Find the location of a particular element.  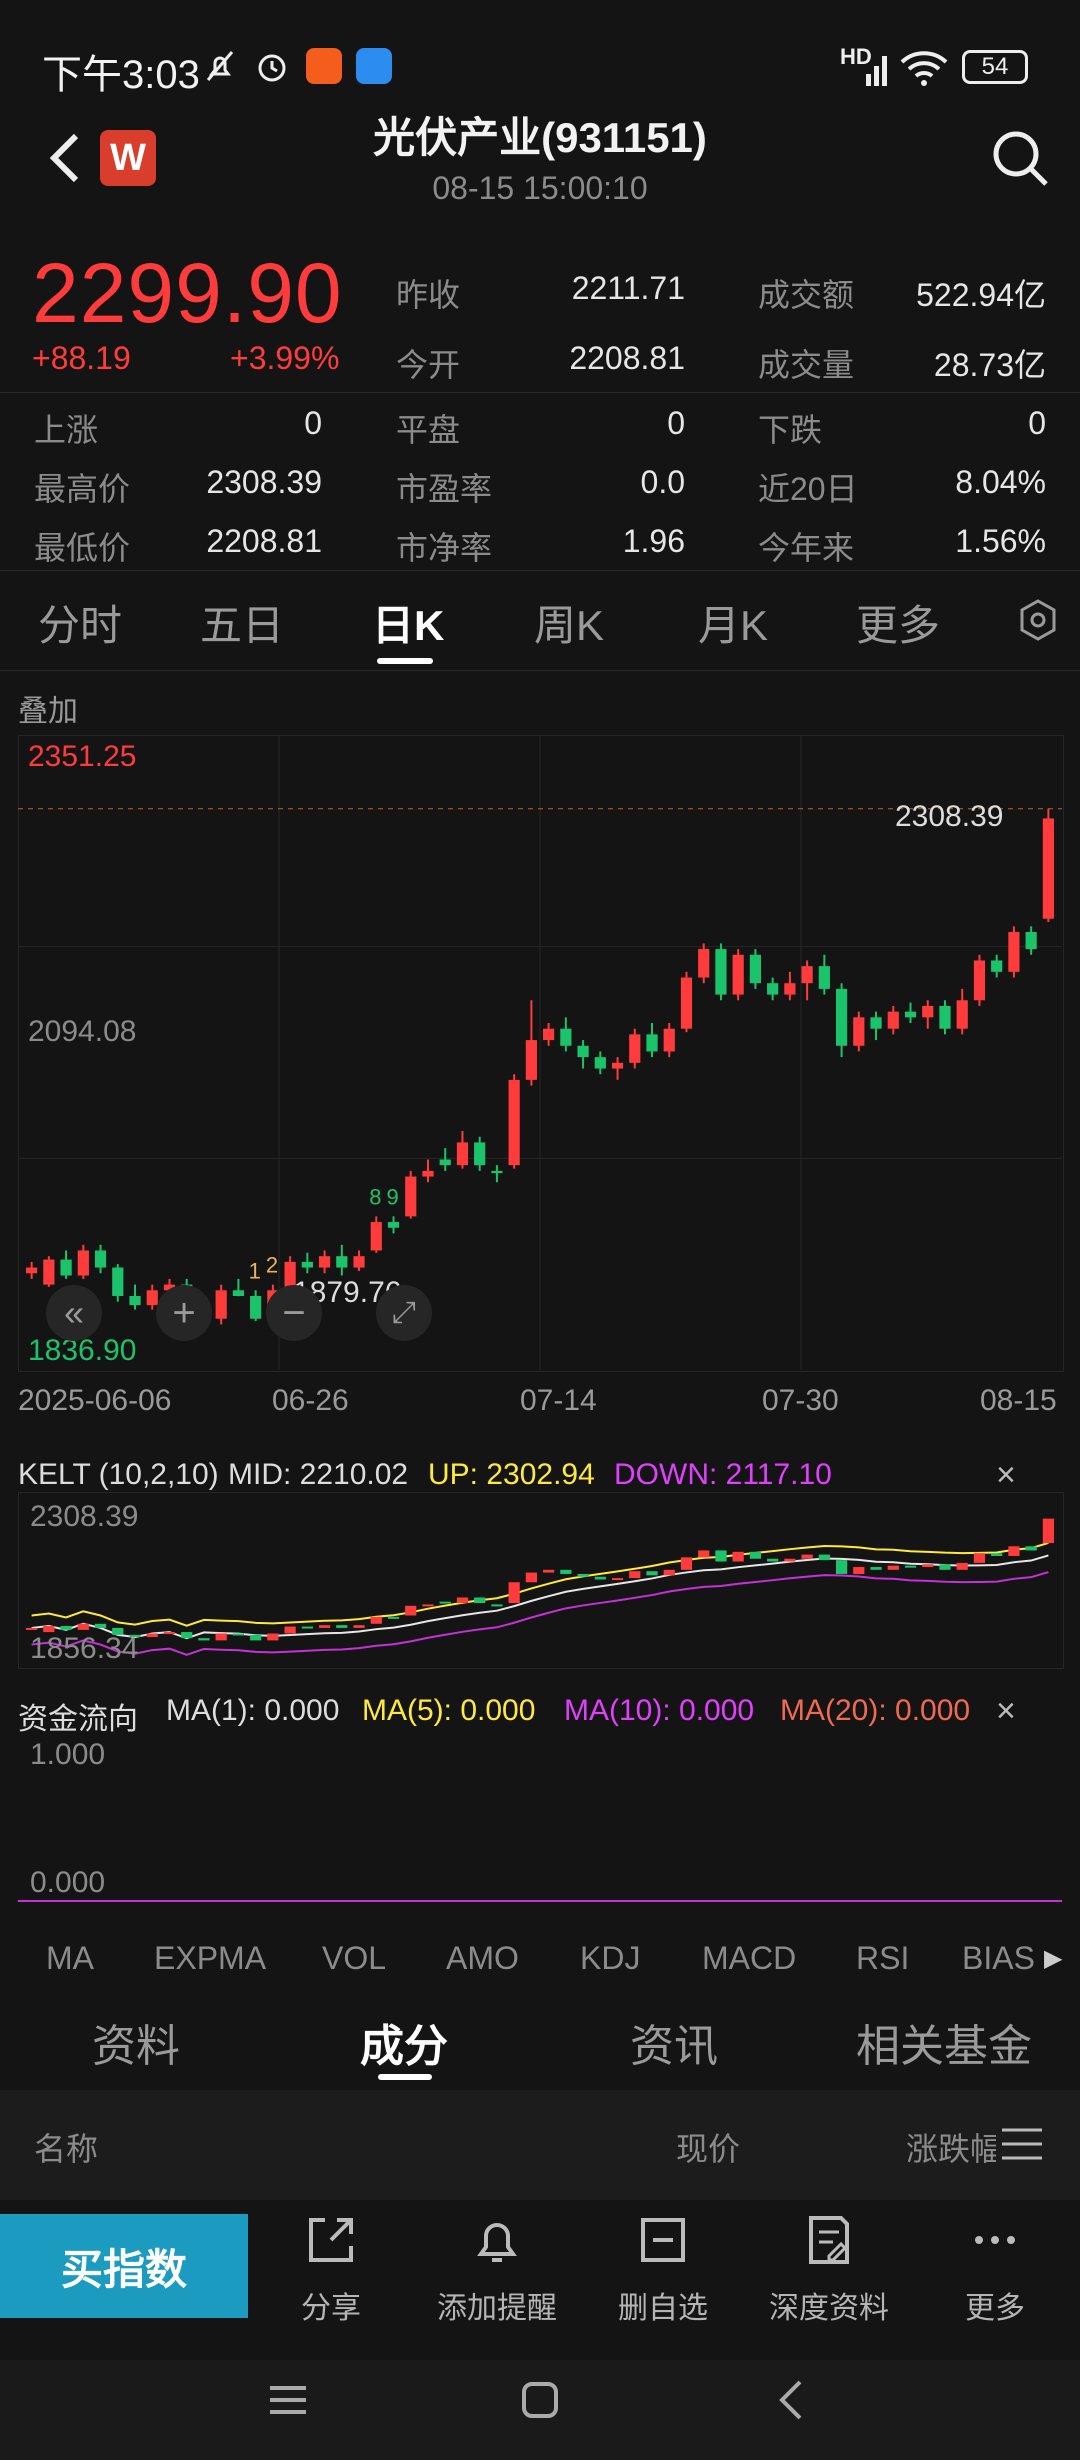

indicator-amo: AMO is located at coordinates (482, 1958).